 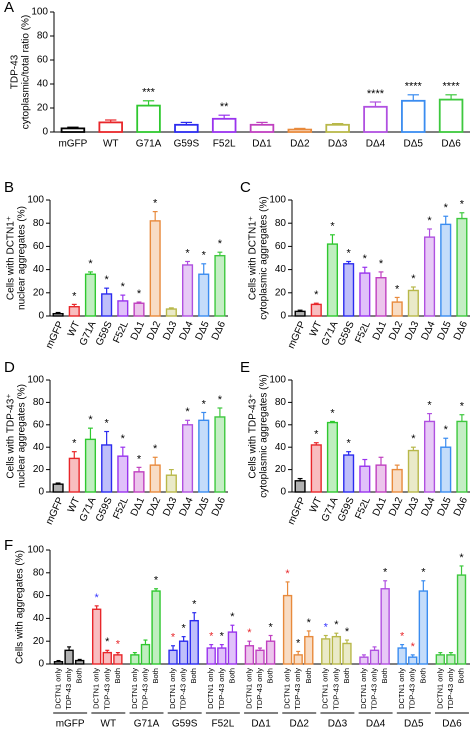 What do you see at coordinates (11, 435) in the screenshot?
I see `y-axis-label: Cells with TDP-43⁺` at bounding box center [11, 435].